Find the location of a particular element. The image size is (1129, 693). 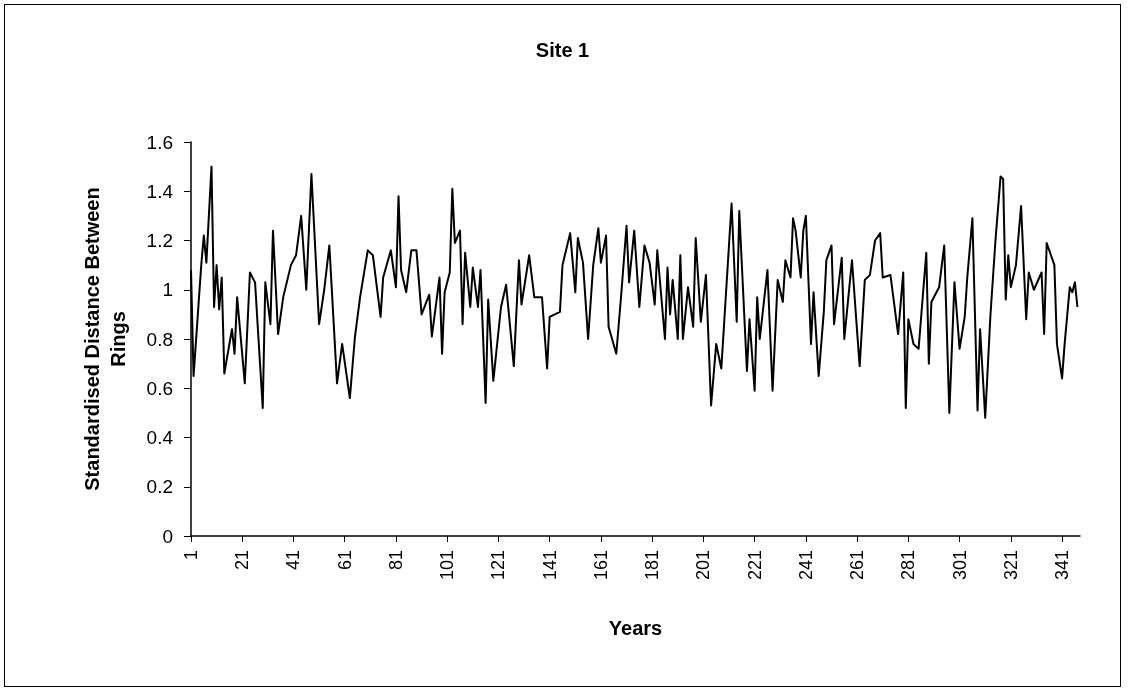

x-tick-label: 141 is located at coordinates (549, 565).